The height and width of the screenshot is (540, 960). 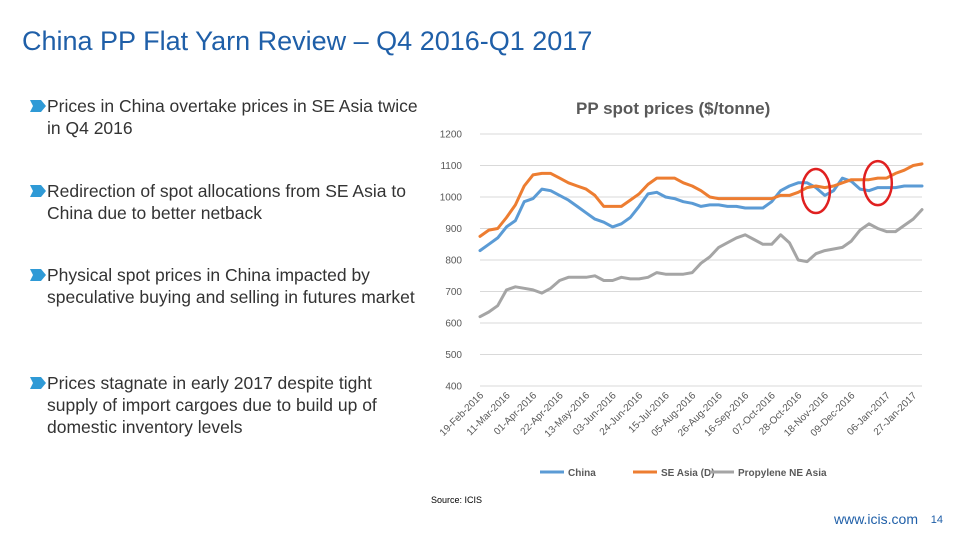 I want to click on chart-title: PP spot prices ($/tonne), so click(x=673, y=108).